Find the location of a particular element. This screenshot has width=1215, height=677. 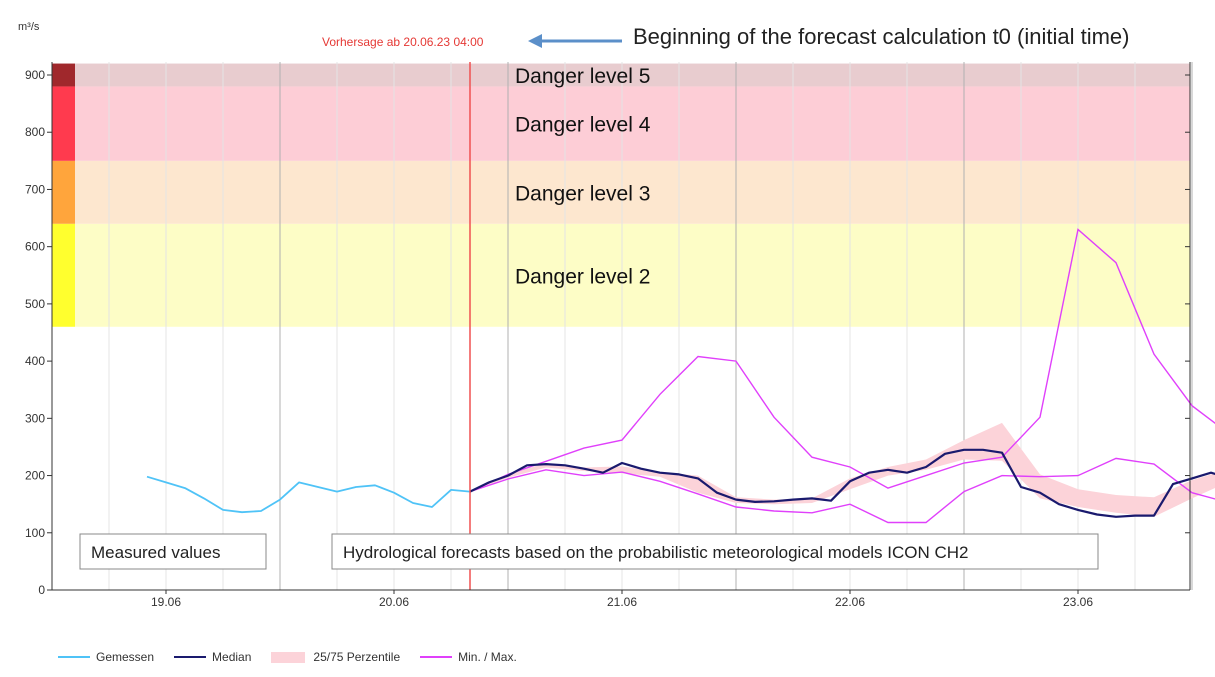

x-tick-label: 19.06 is located at coordinates (166, 602).